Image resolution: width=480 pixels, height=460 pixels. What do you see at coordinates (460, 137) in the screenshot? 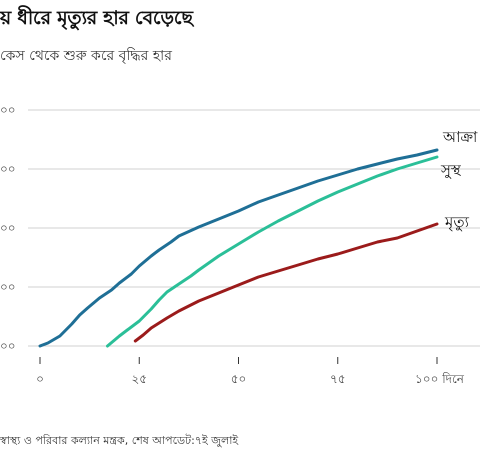
I see `series-label-confirmed: আক্রা` at bounding box center [460, 137].